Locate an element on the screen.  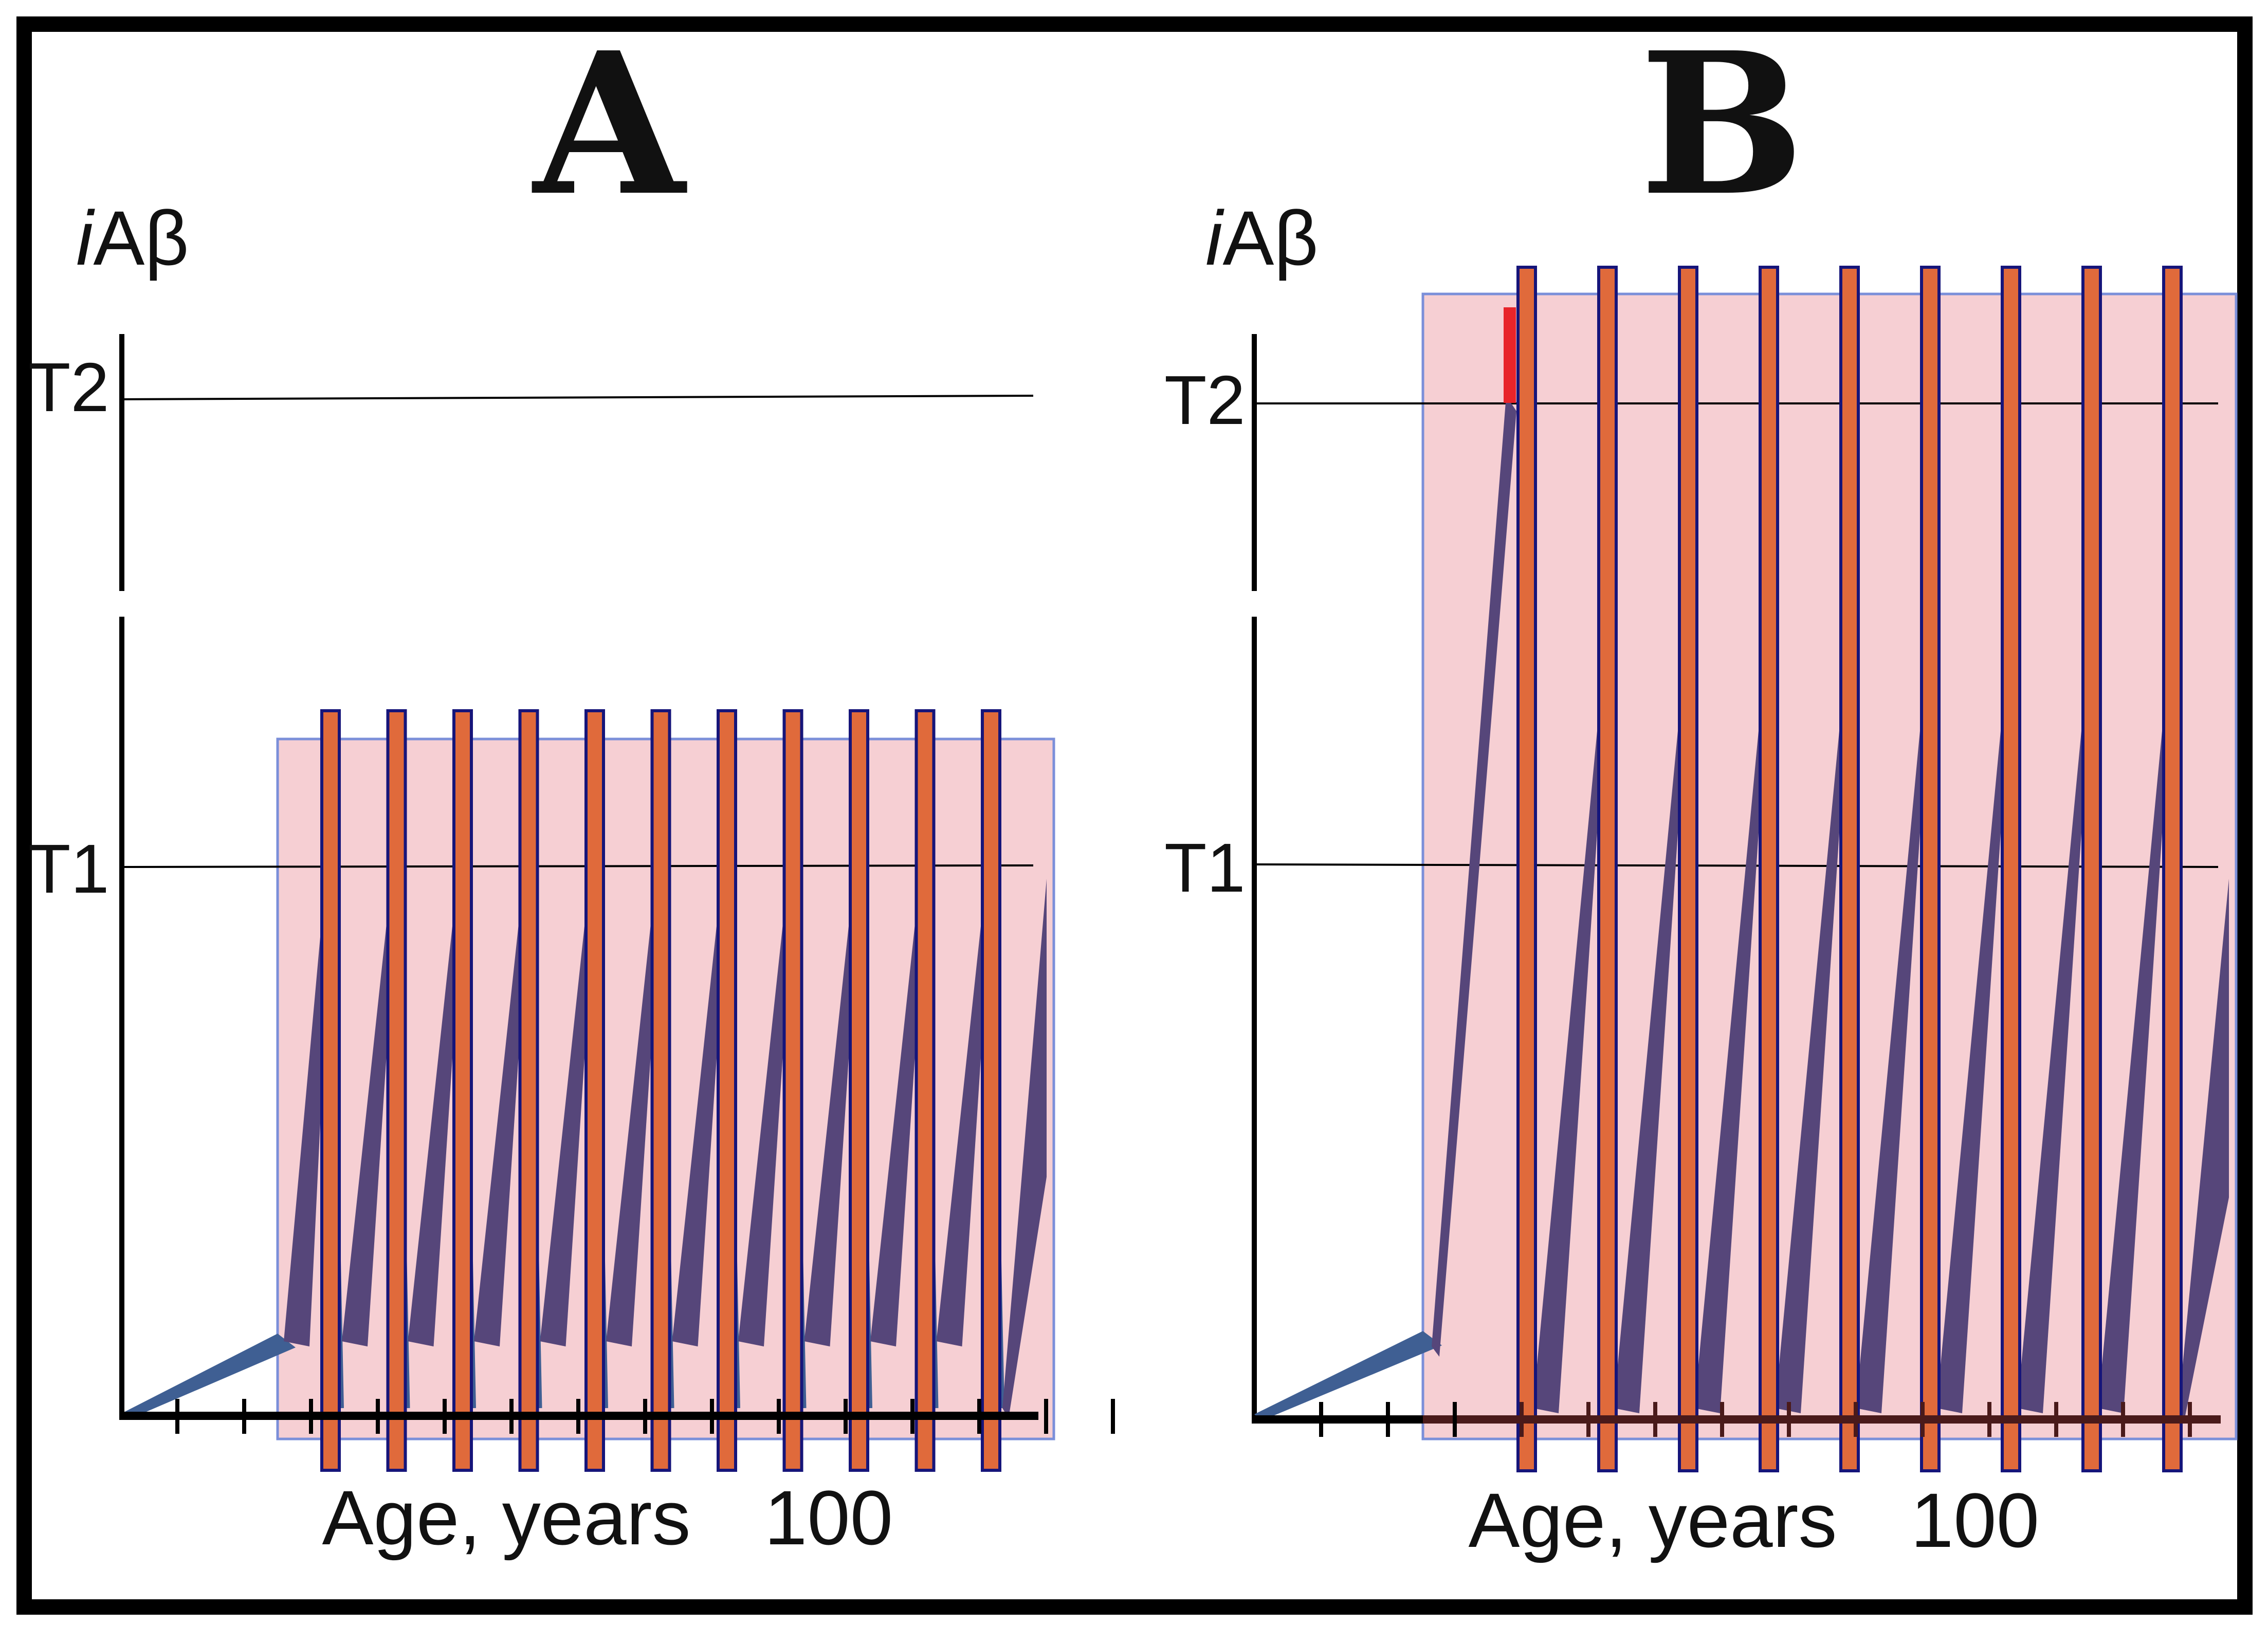
panel-a-x-tick-label-100: 100 is located at coordinates (828, 1517).